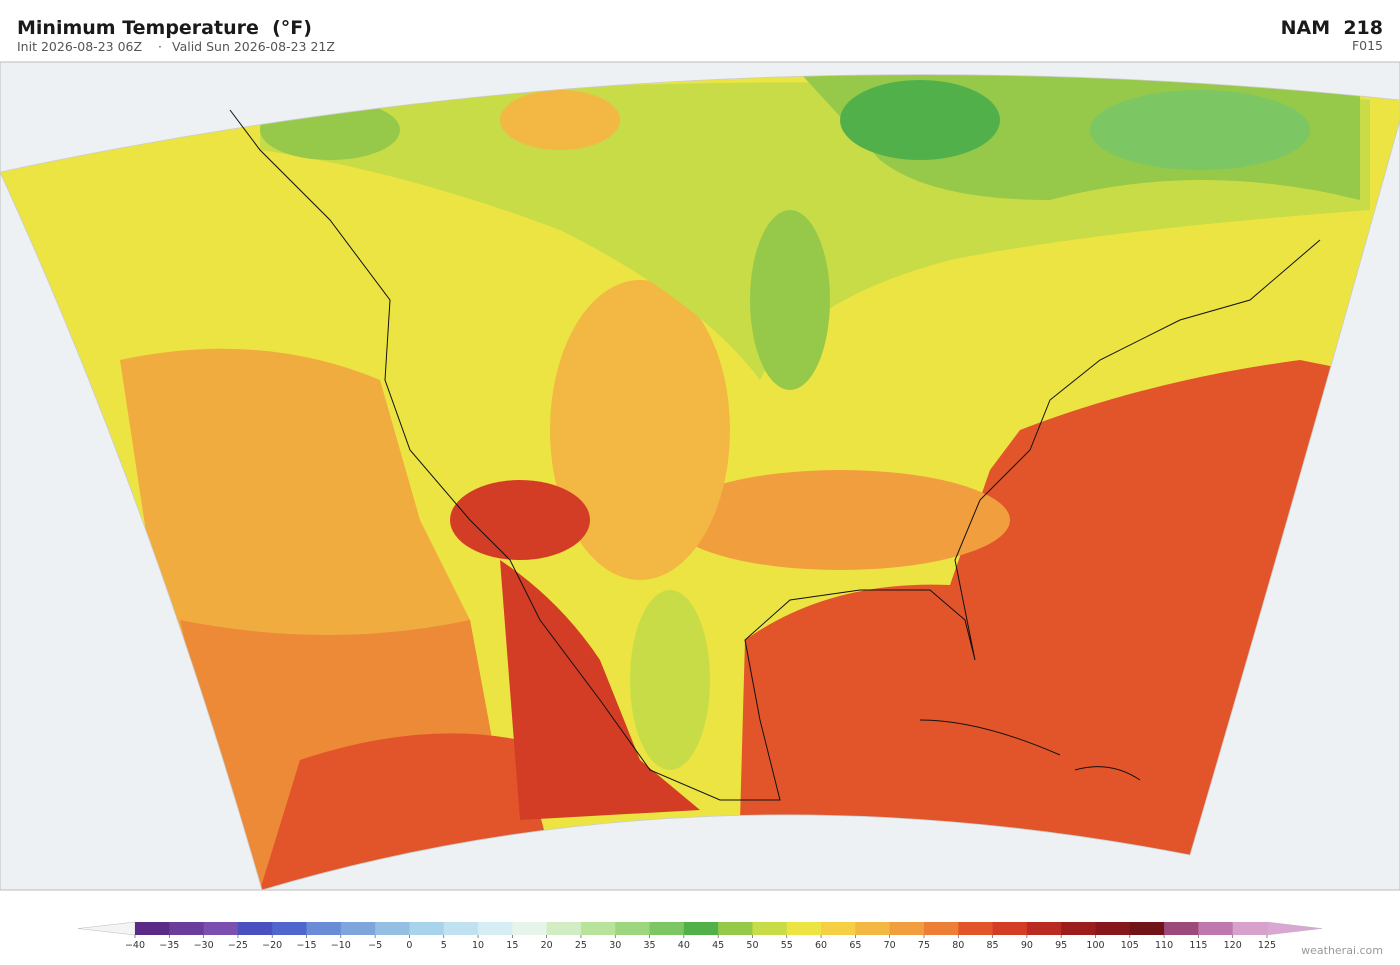 The image size is (1400, 965). What do you see at coordinates (993, 945) in the screenshot?
I see `colorbar-tick-label: 85` at bounding box center [993, 945].